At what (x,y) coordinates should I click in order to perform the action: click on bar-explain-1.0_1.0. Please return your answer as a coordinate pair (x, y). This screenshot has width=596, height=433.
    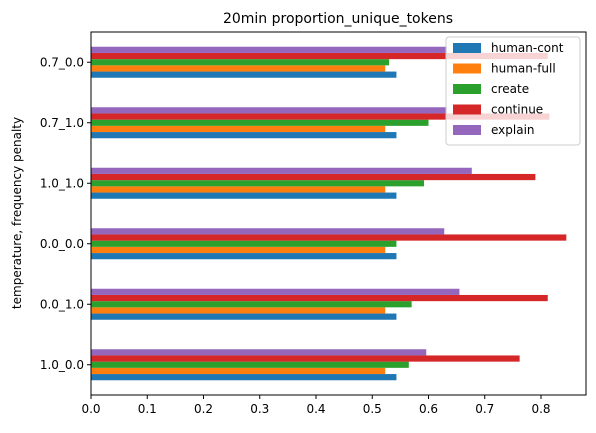
    Looking at the image, I should click on (281, 170).